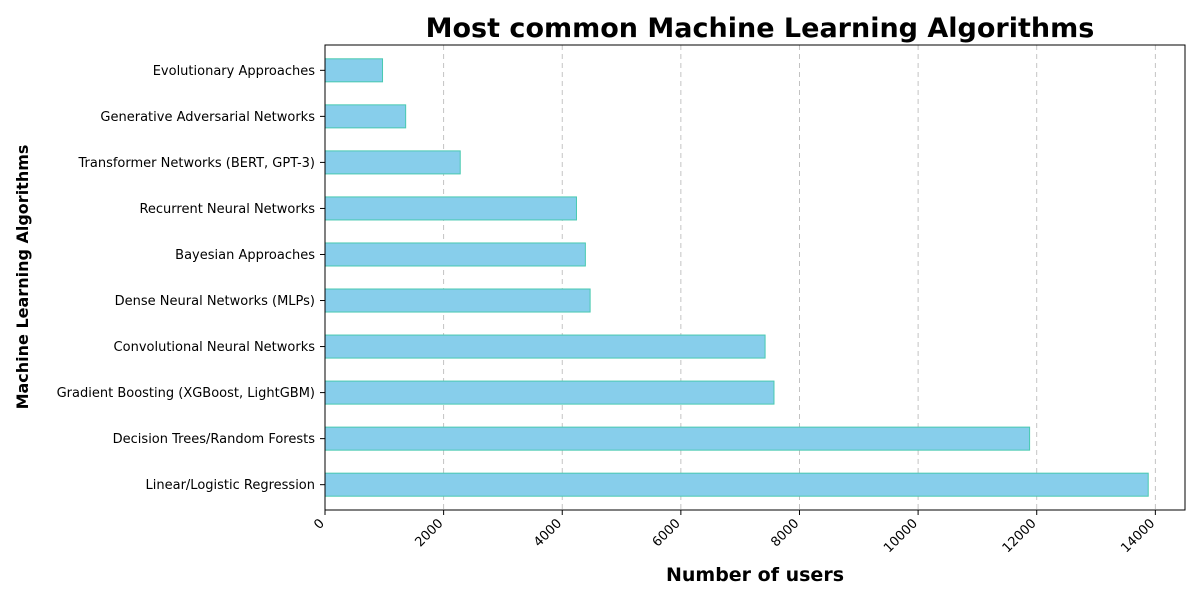 The width and height of the screenshot is (1200, 600). Describe the element at coordinates (548, 533) in the screenshot. I see `x-tick-label: 4000` at that location.